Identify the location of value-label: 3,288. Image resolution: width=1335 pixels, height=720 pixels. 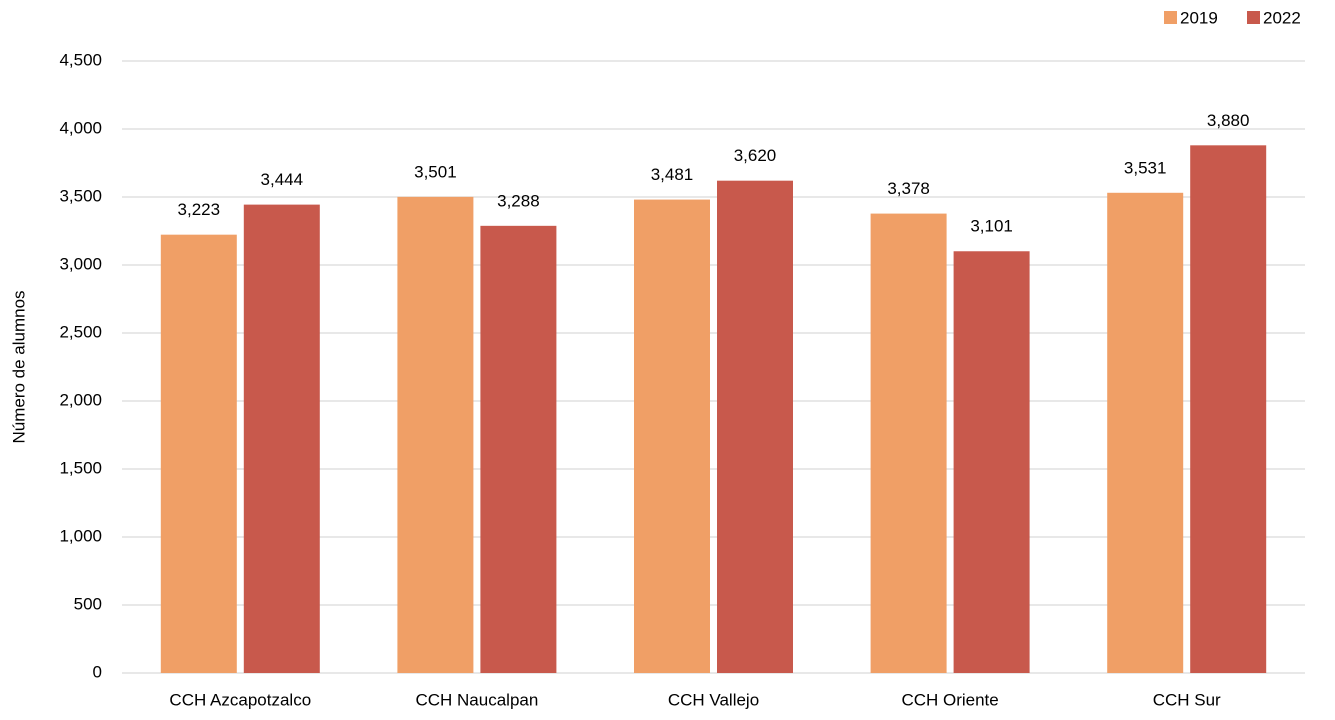
(518, 200).